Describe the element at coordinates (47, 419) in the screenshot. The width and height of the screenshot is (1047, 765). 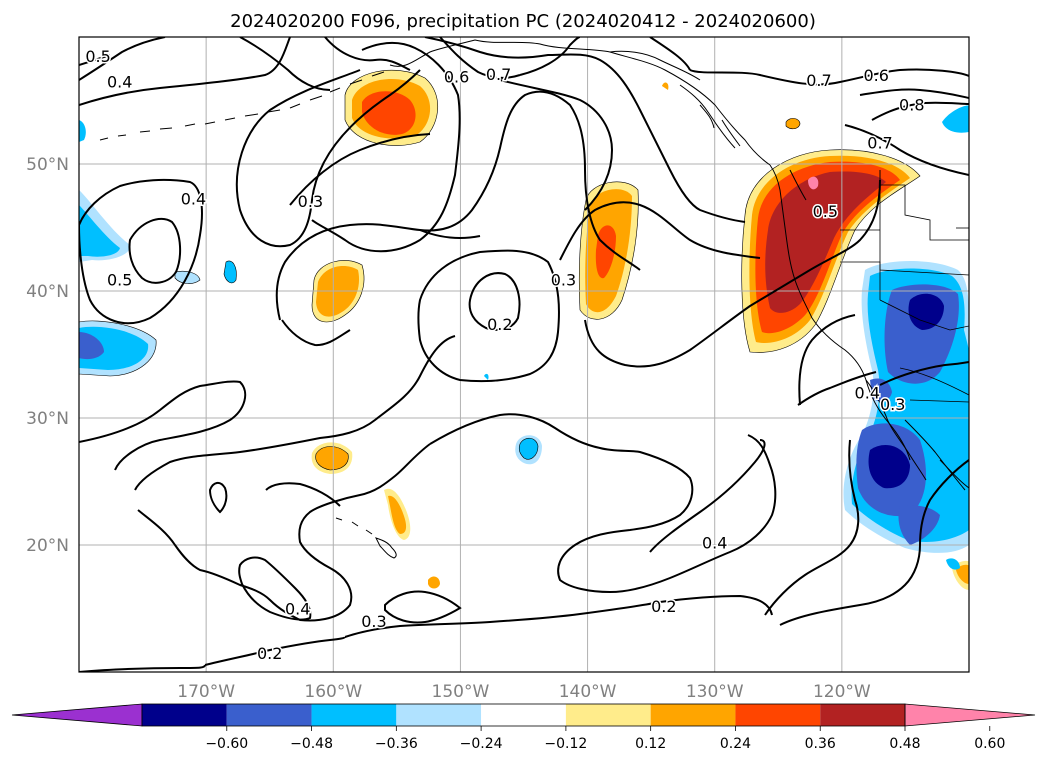
I see `latitude-label: 30°N` at that location.